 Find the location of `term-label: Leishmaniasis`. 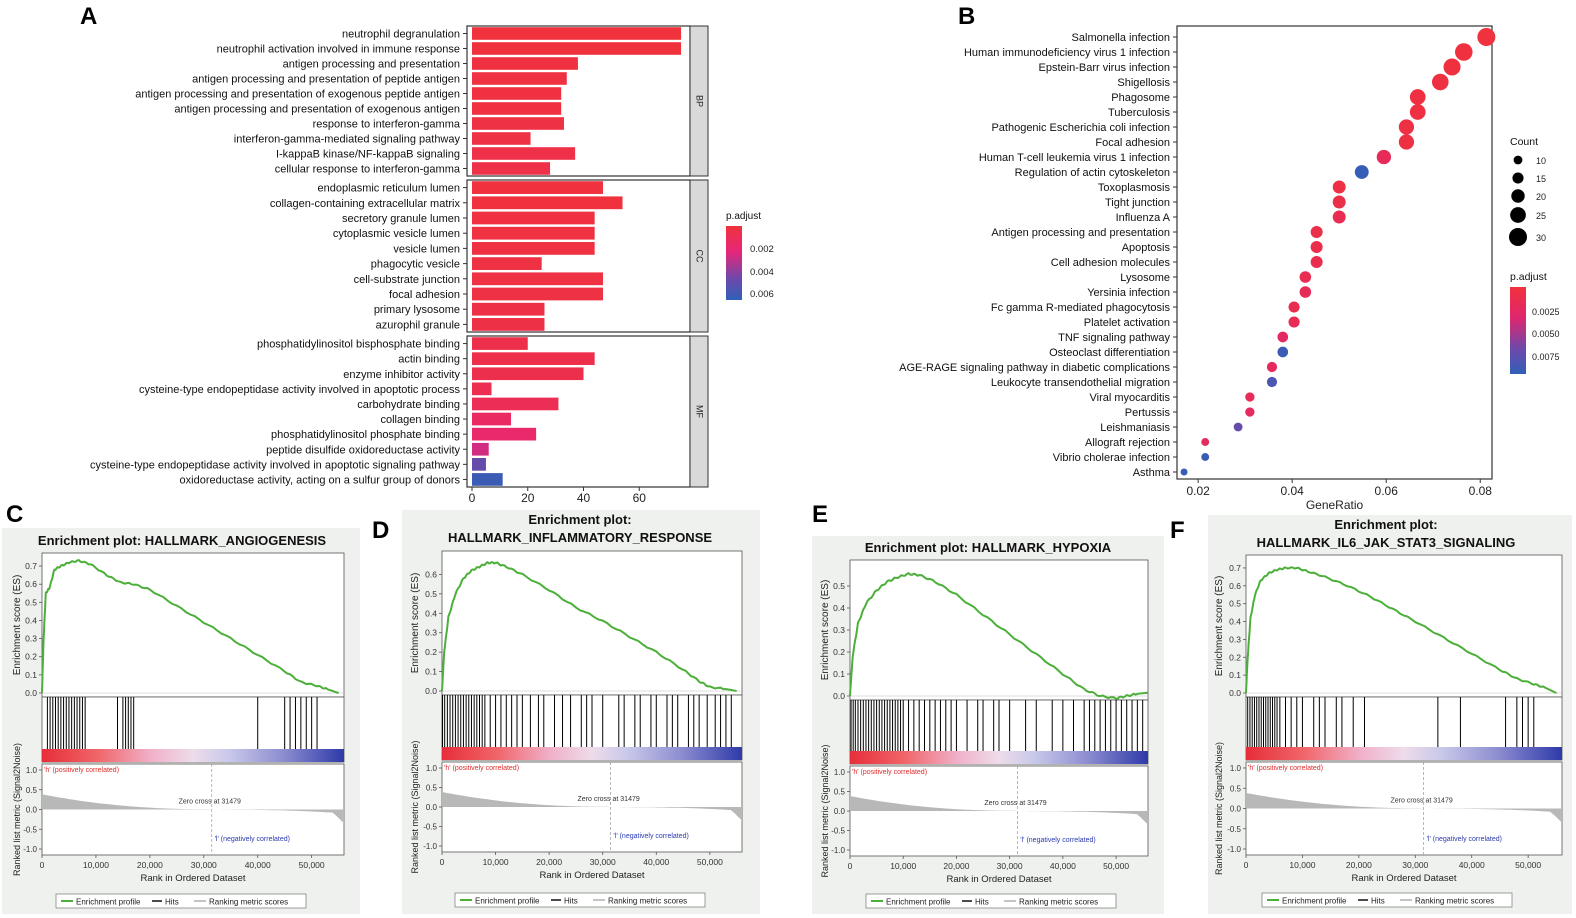

term-label: Leishmaniasis is located at coordinates (1135, 428).